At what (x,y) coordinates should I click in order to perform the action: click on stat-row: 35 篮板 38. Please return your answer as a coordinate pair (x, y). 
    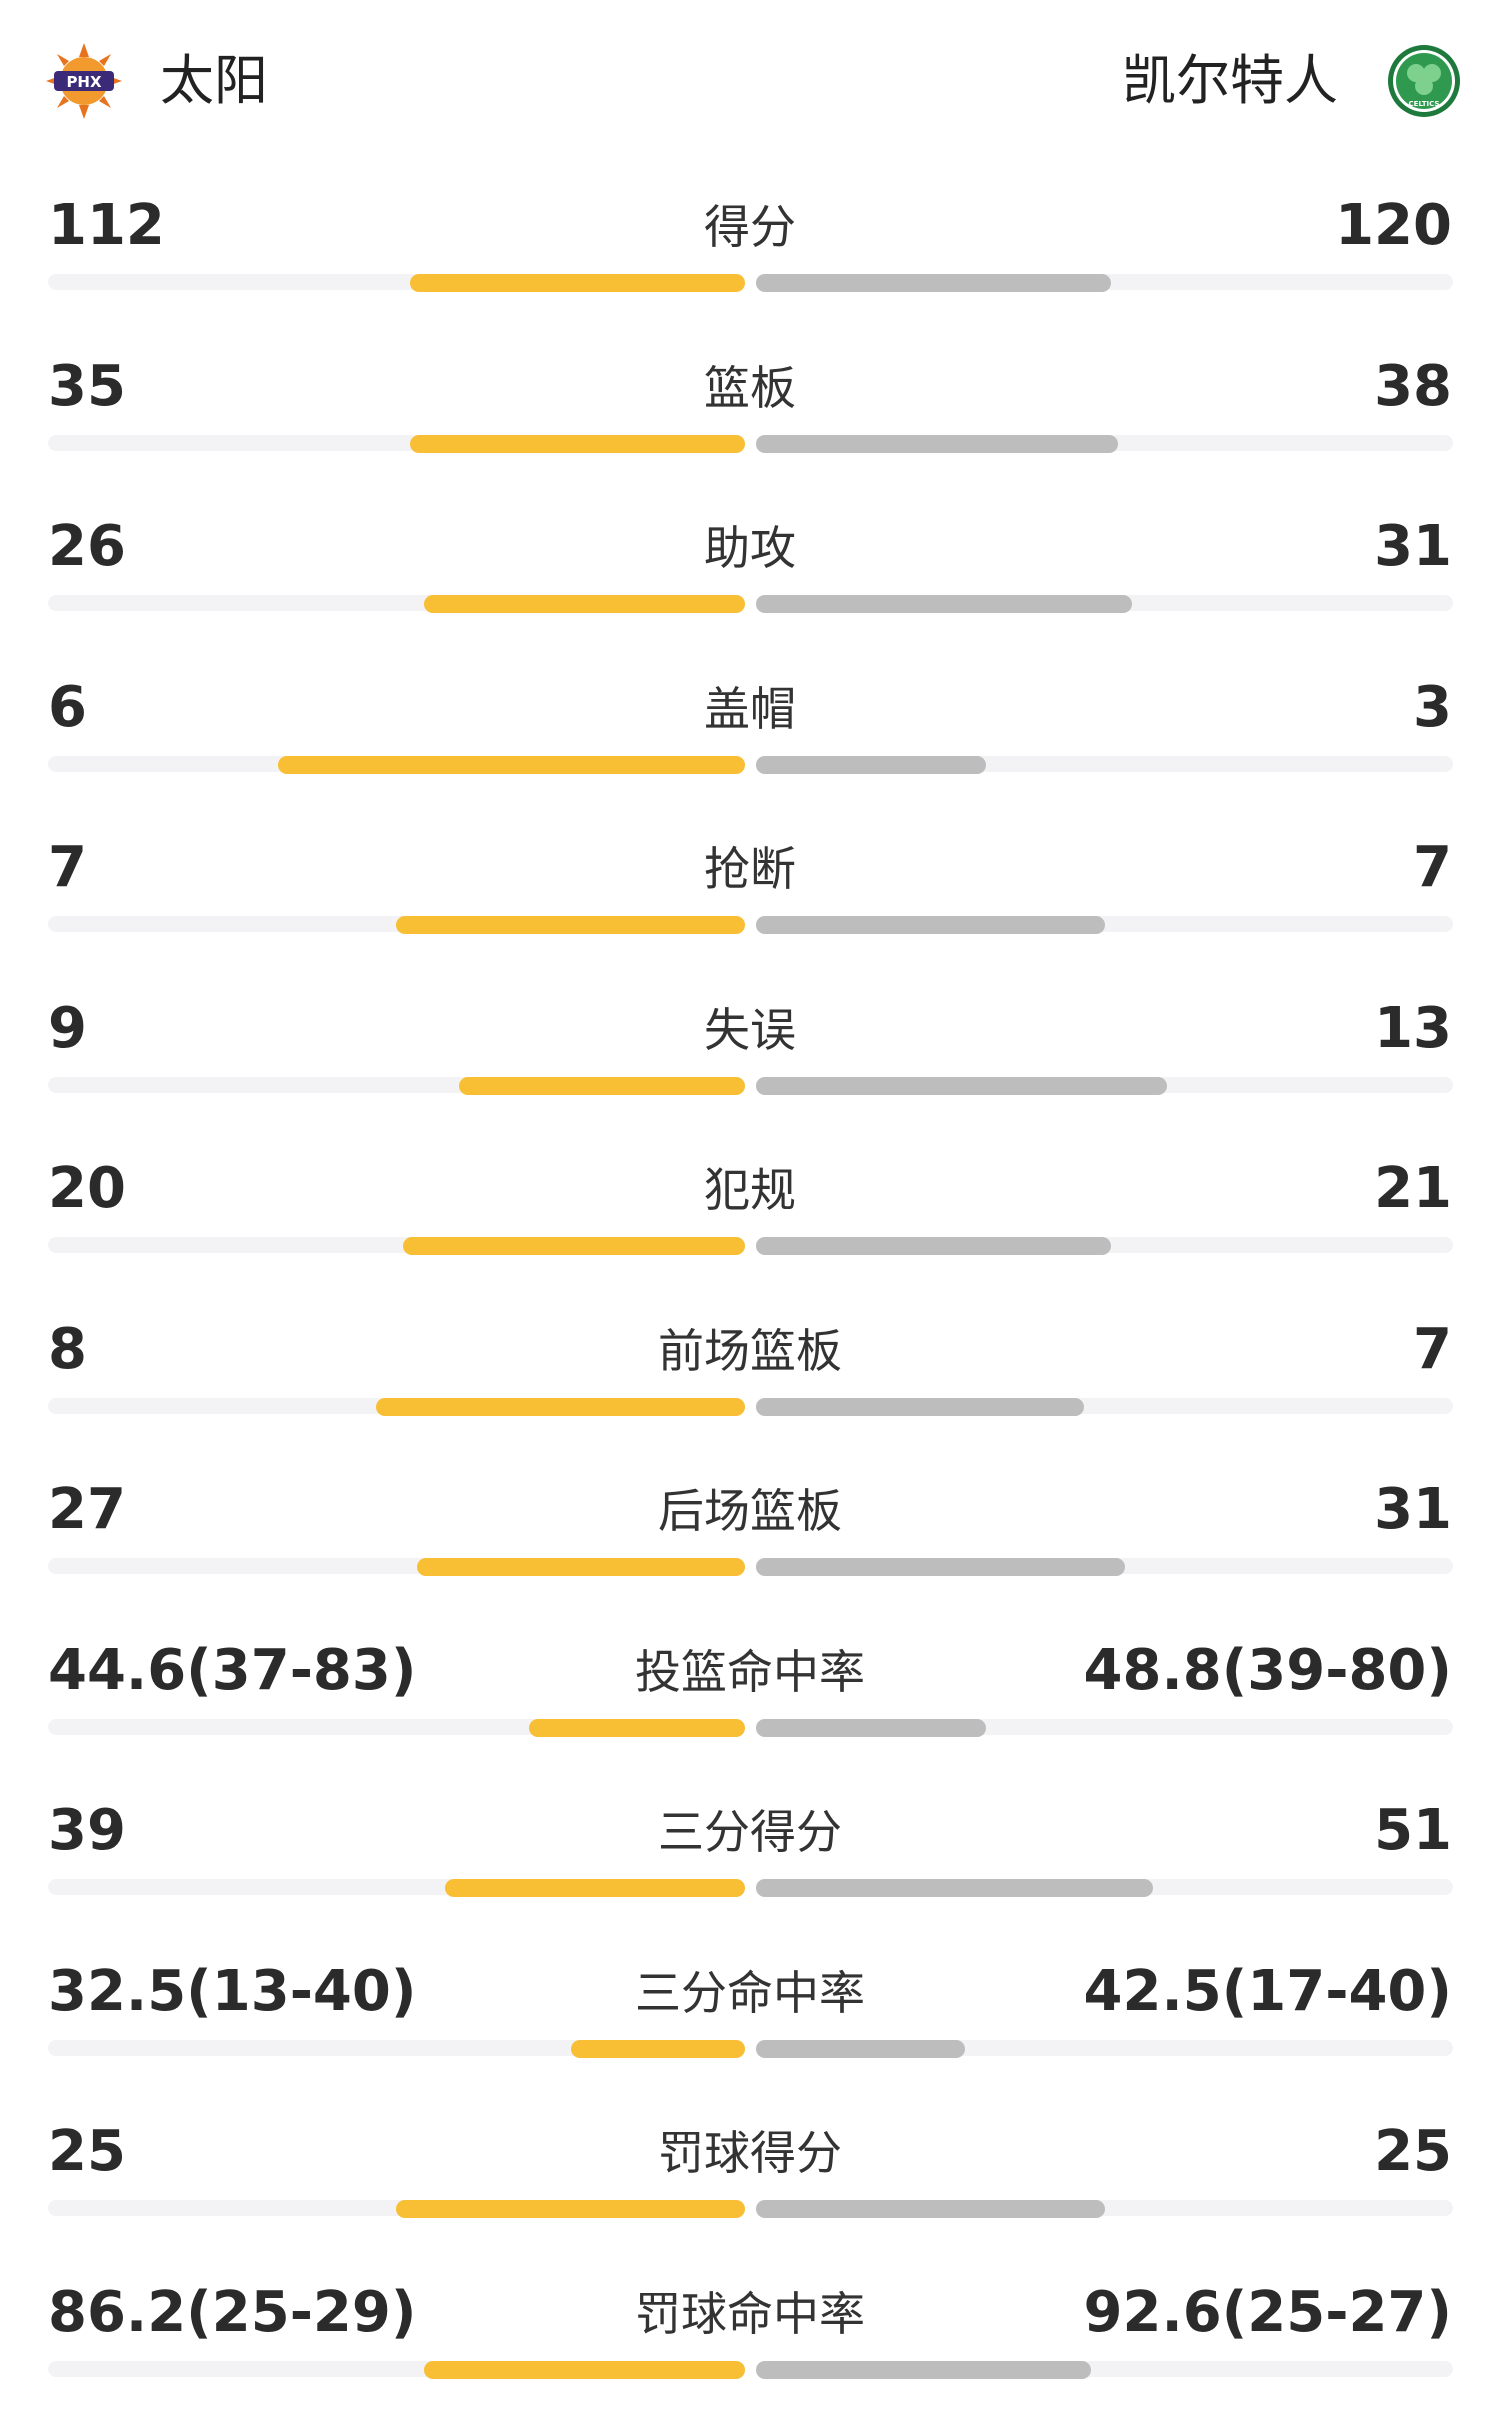
    Looking at the image, I should click on (750, 406).